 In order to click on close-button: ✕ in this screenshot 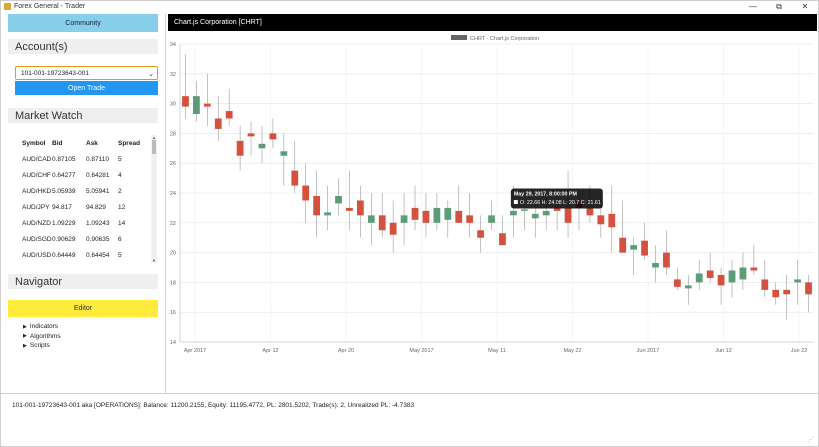, I will do `click(805, 6)`.